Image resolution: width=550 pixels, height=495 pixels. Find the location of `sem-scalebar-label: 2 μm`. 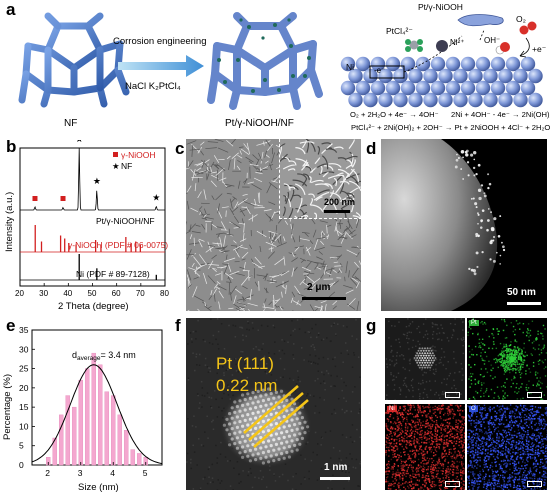

sem-scalebar-label: 2 μm is located at coordinates (319, 287).